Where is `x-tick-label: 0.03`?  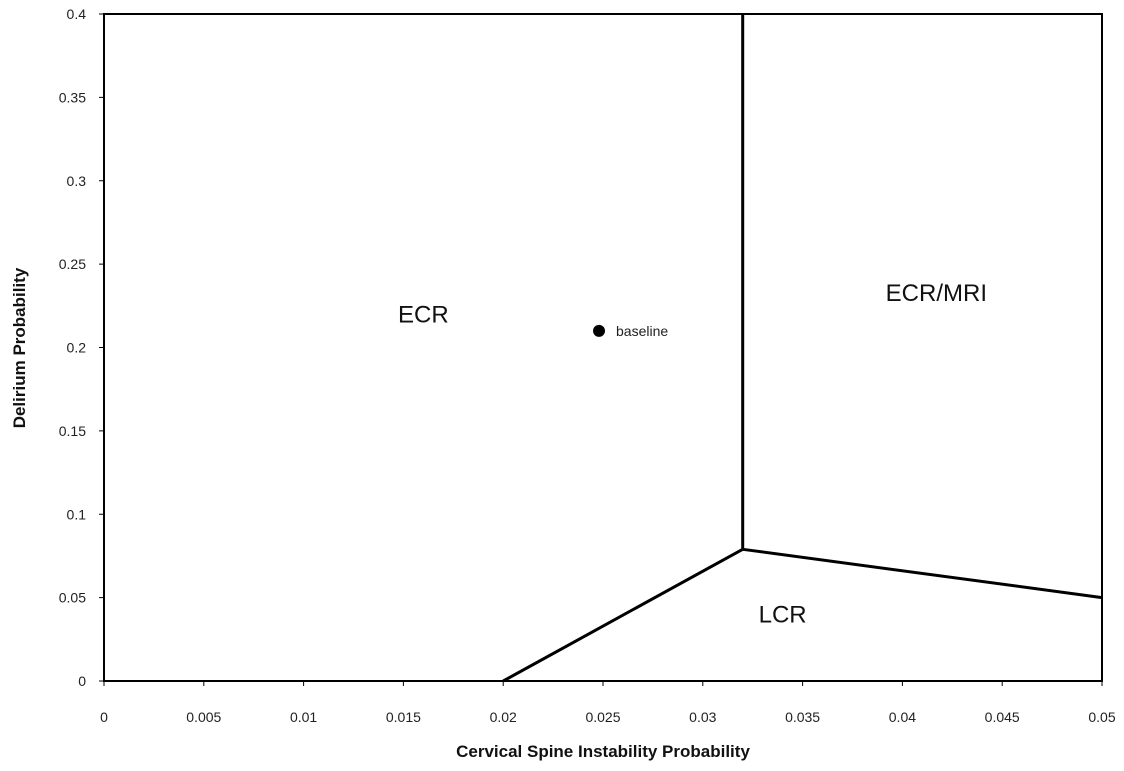
x-tick-label: 0.03 is located at coordinates (702, 717).